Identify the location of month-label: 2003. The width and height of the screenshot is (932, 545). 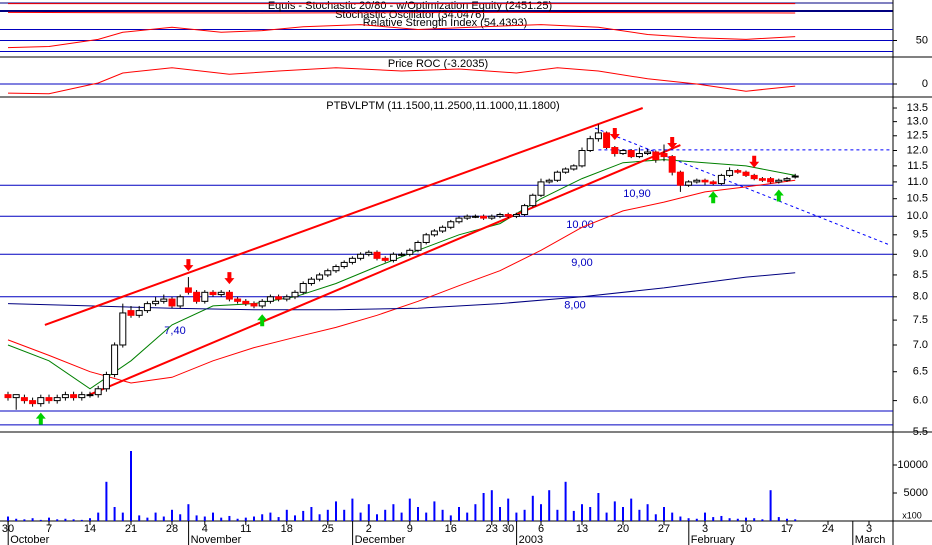
(531, 539).